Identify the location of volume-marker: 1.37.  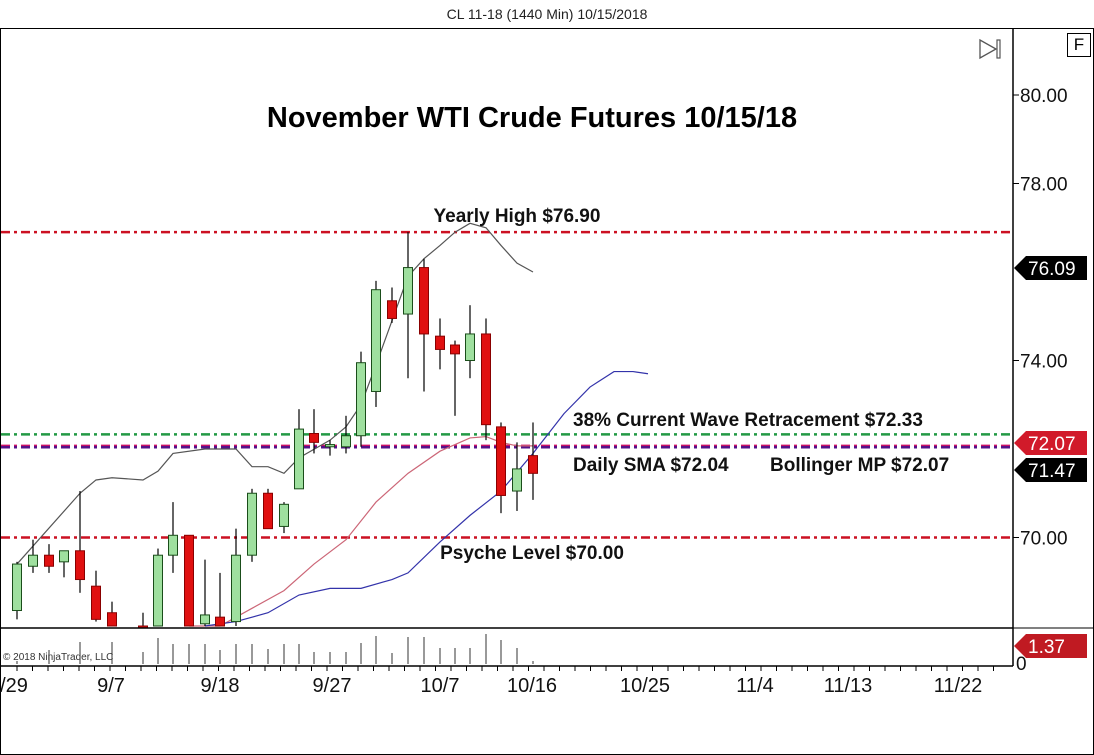
(1050, 646).